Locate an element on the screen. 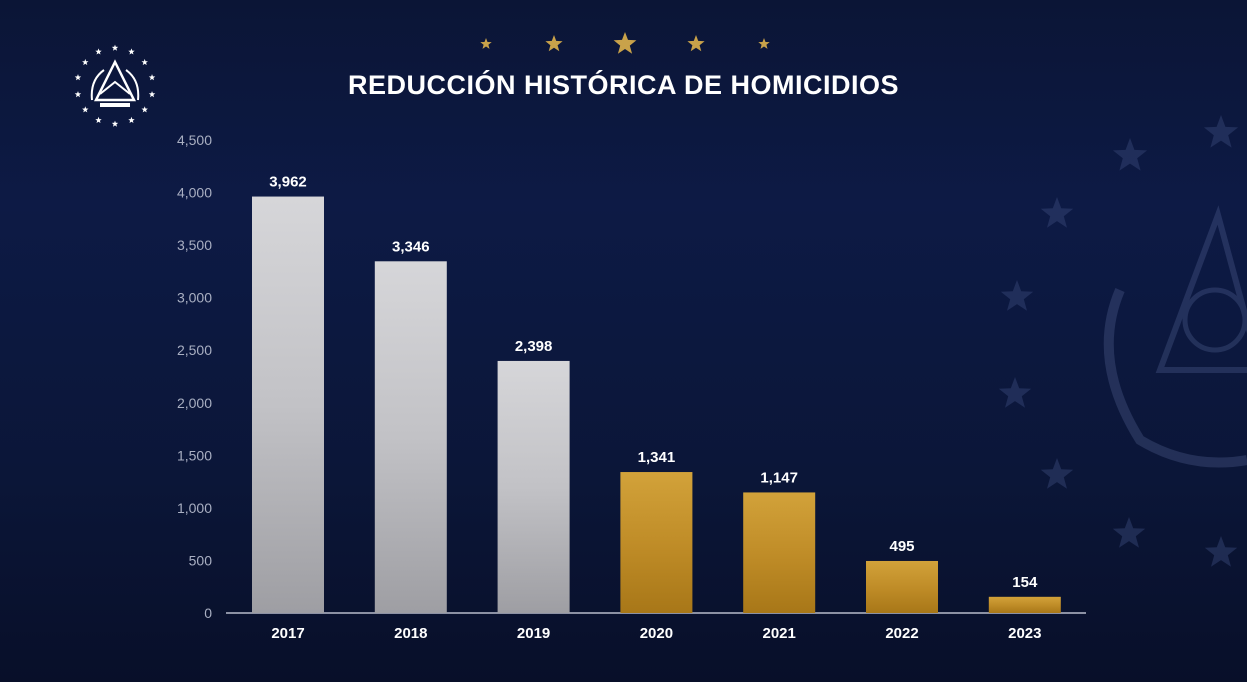  bar-2021 is located at coordinates (779, 552).